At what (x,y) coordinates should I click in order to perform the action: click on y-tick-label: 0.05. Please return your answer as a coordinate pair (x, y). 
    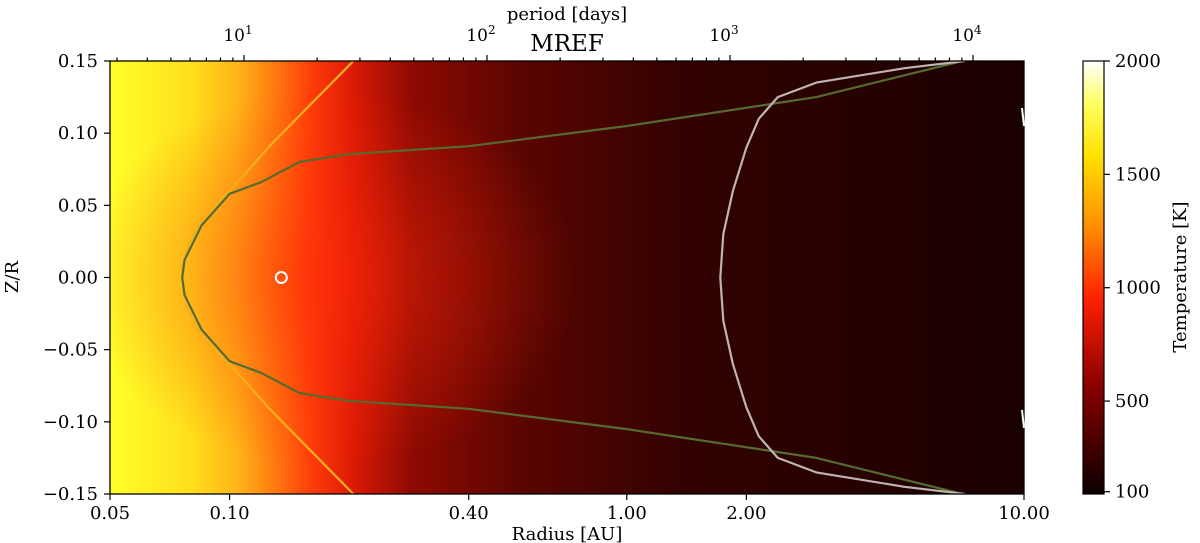
    Looking at the image, I should click on (78, 205).